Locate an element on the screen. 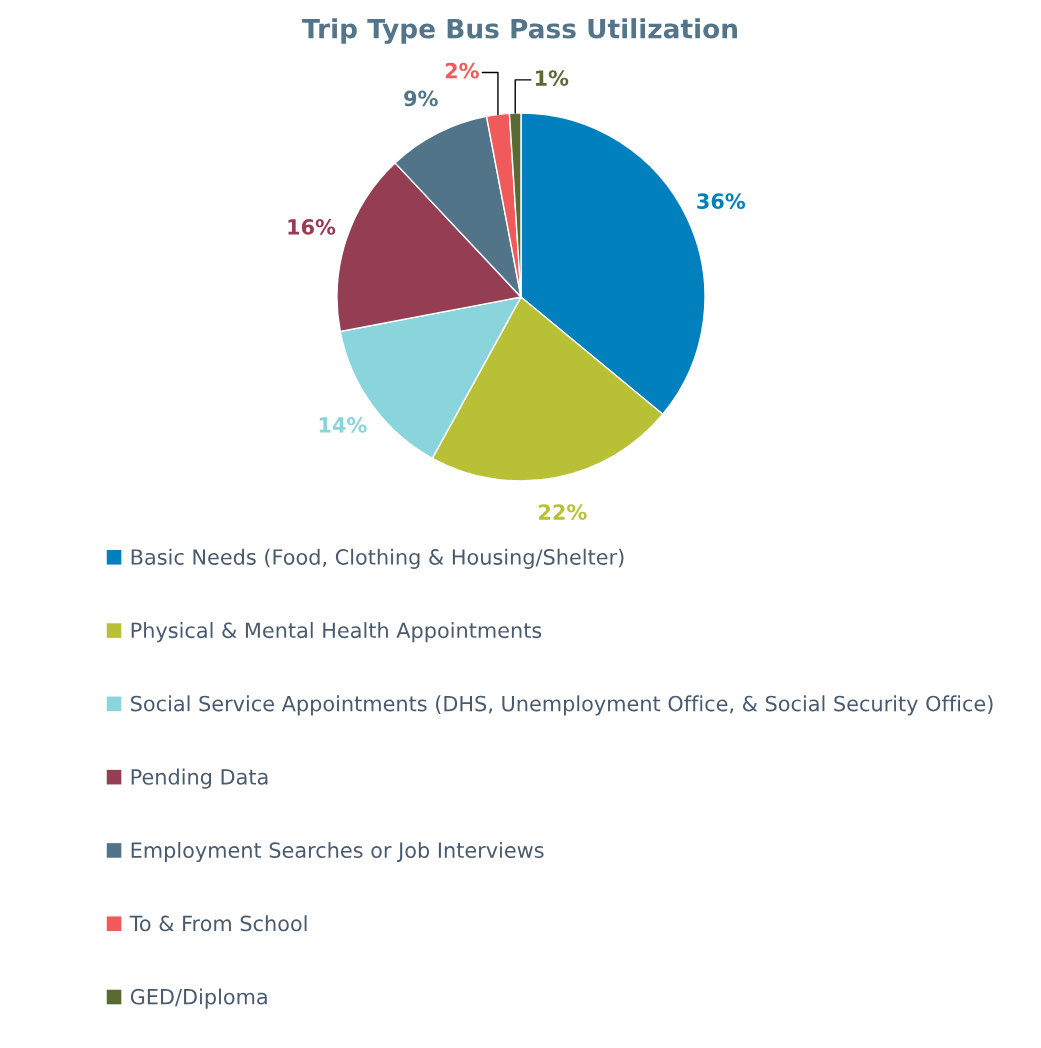  legend-label: To & From School is located at coordinates (218, 923).